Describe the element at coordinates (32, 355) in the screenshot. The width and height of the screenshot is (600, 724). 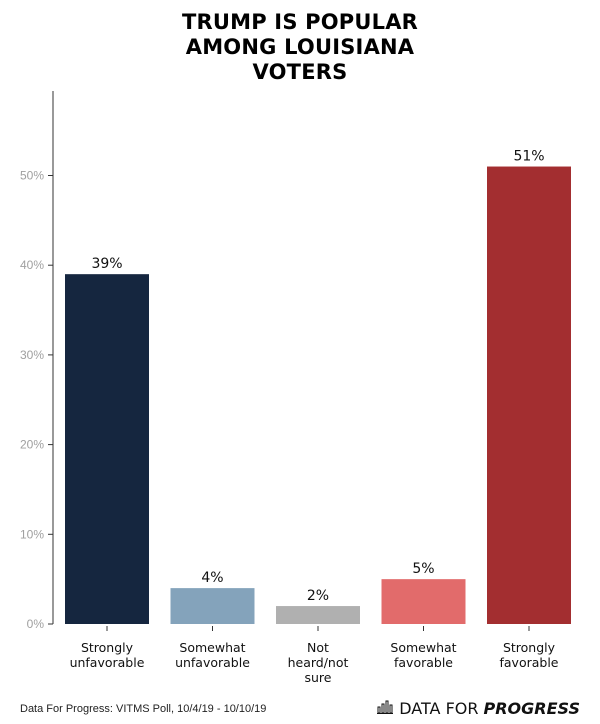
I see `y-tick-label: 30%` at that location.